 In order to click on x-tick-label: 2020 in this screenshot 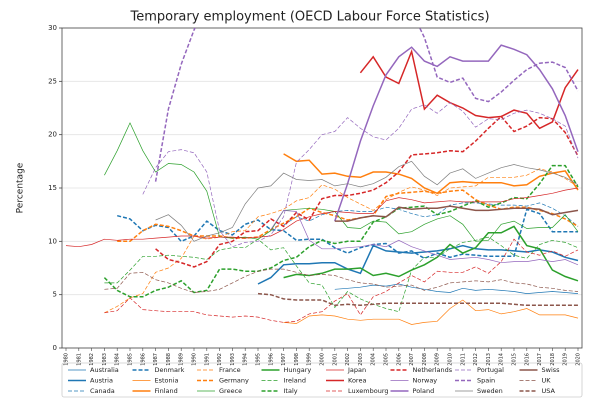, I will do `click(579, 359)`.